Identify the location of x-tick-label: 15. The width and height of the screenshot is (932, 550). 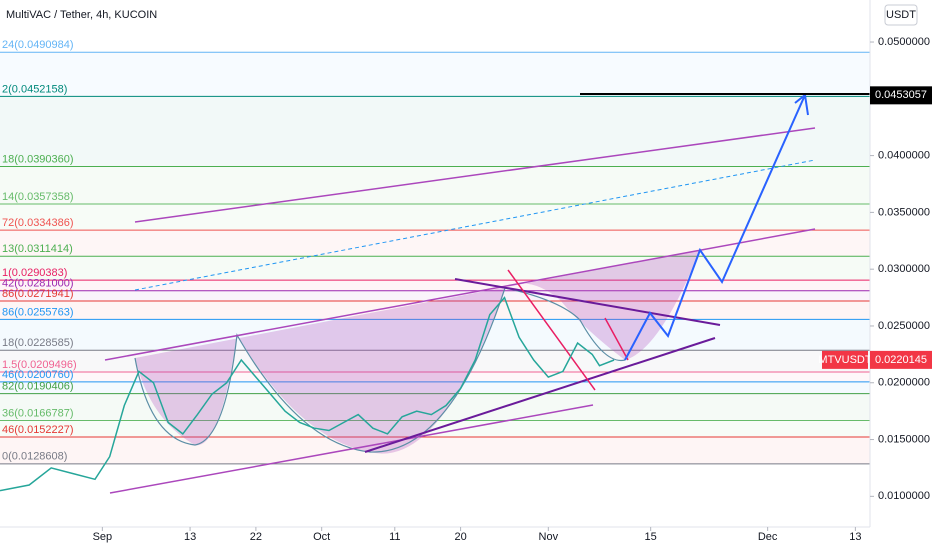
(651, 537).